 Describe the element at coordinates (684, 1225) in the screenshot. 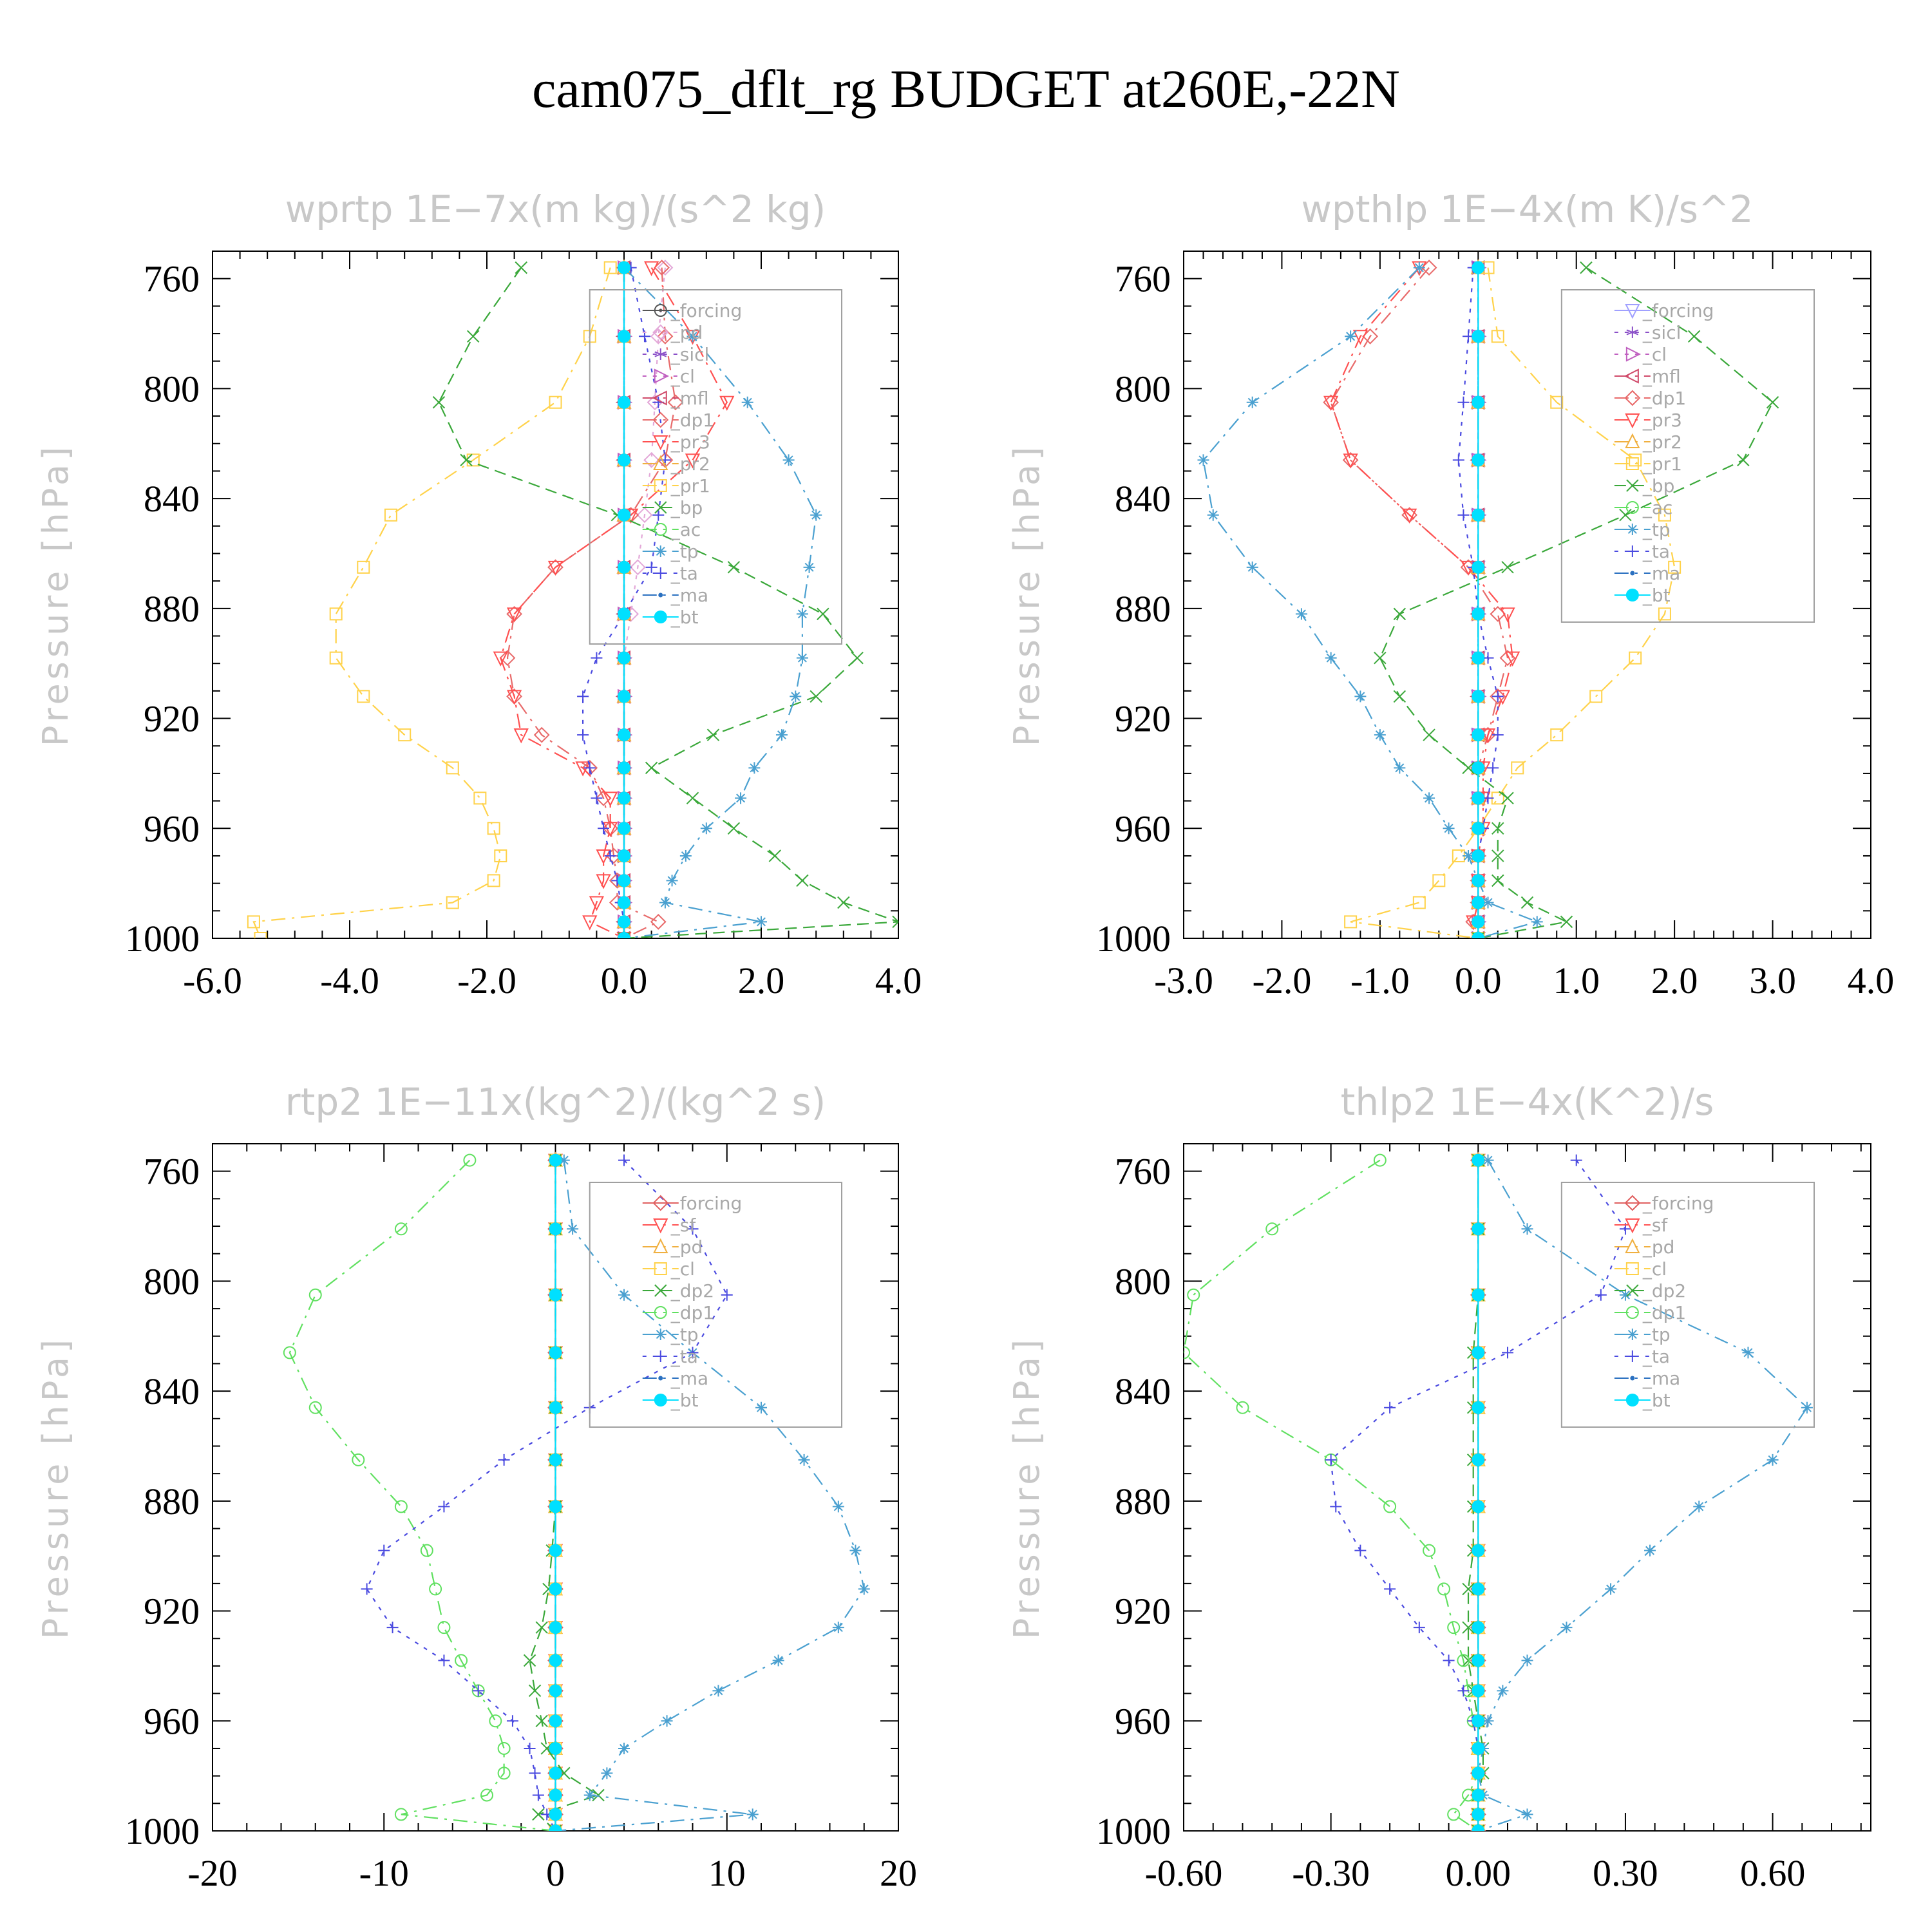

I see `legend-label: _sf` at that location.